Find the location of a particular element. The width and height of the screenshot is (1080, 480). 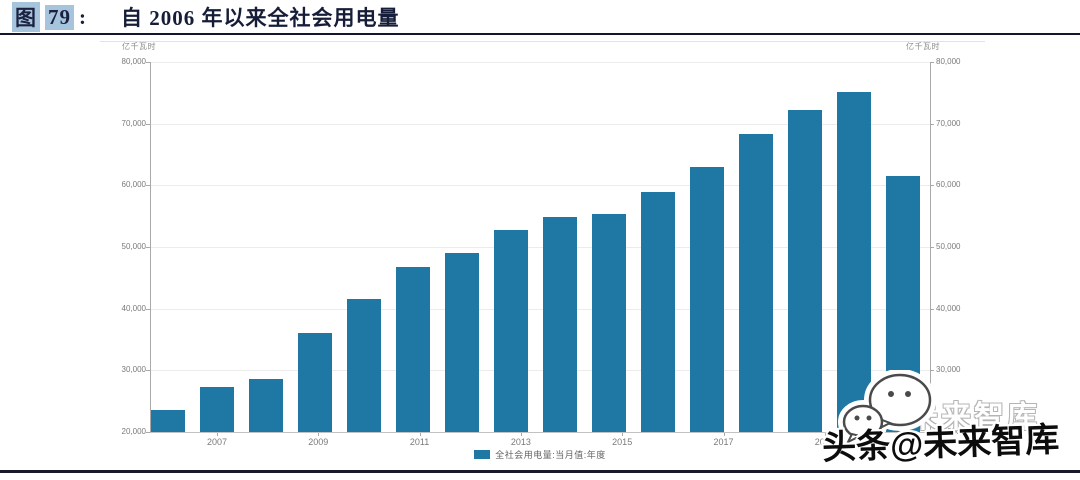

y-tick-label-left: 20,000 is located at coordinates (133, 431).